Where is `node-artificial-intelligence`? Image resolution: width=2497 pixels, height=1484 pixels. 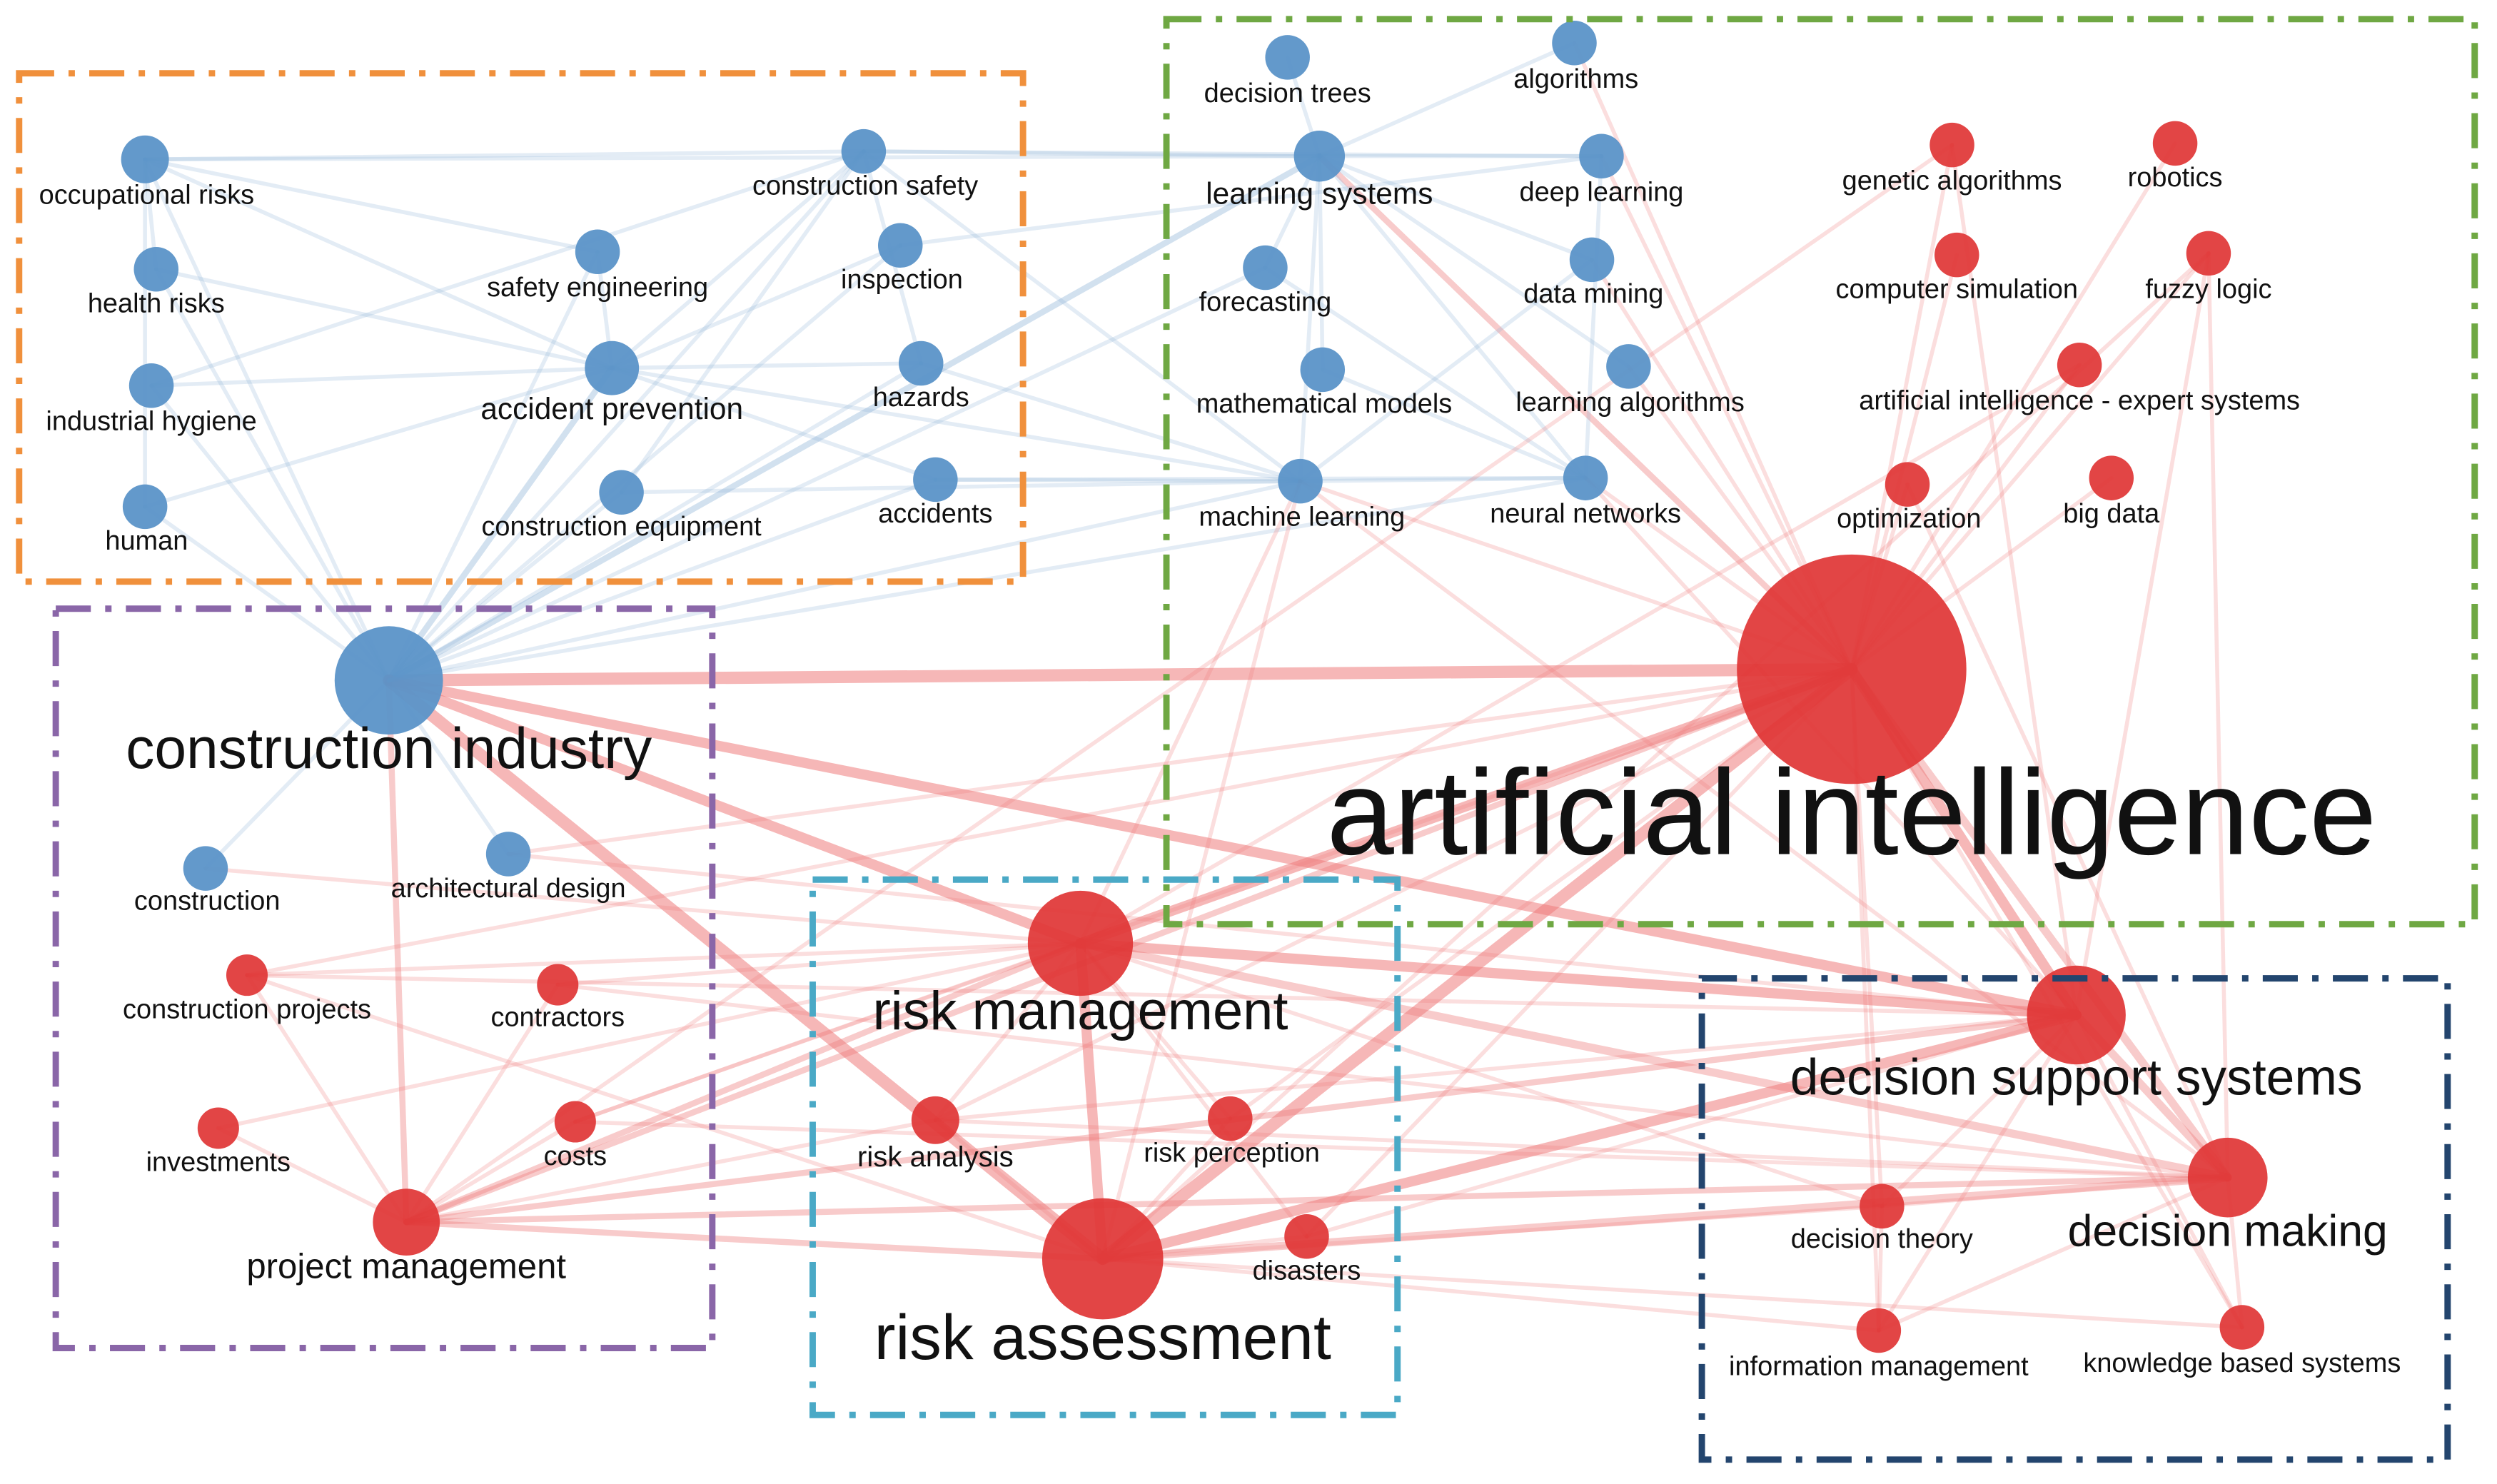
node-artificial-intelligence is located at coordinates (1852, 669).